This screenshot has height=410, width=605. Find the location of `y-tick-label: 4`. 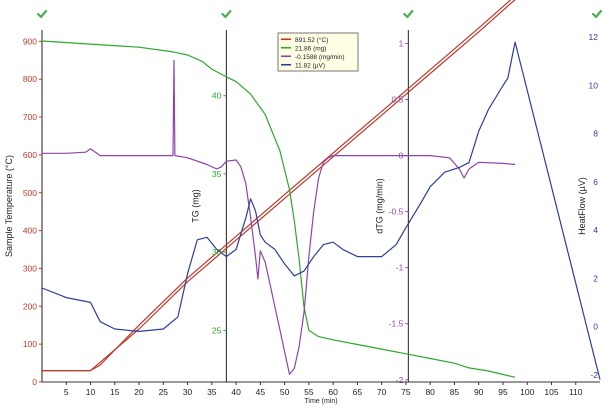

y-tick-label: 4 is located at coordinates (595, 230).